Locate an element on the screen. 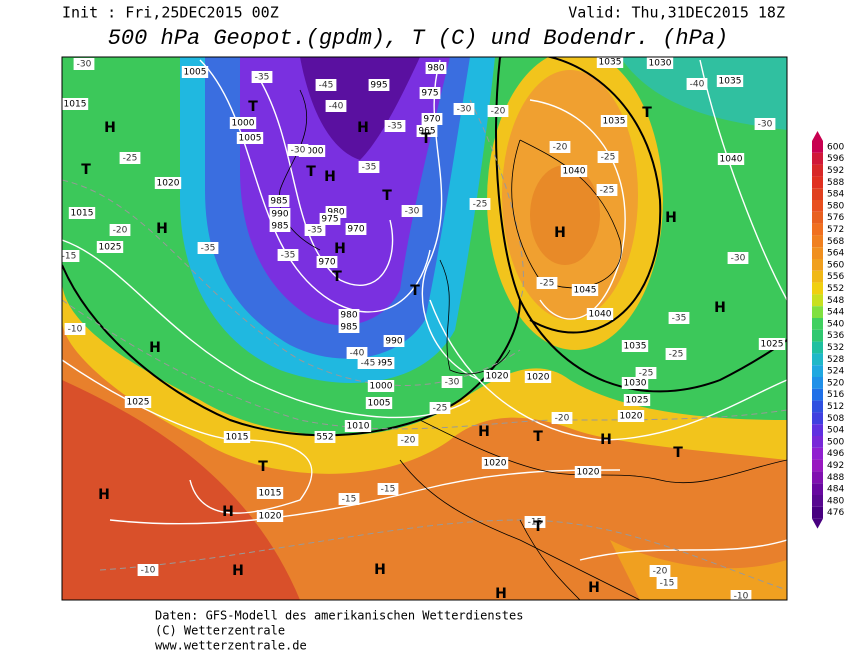 This screenshot has width=850, height=657. footer-copyright: (C) Wetterzentrale is located at coordinates (220, 631).